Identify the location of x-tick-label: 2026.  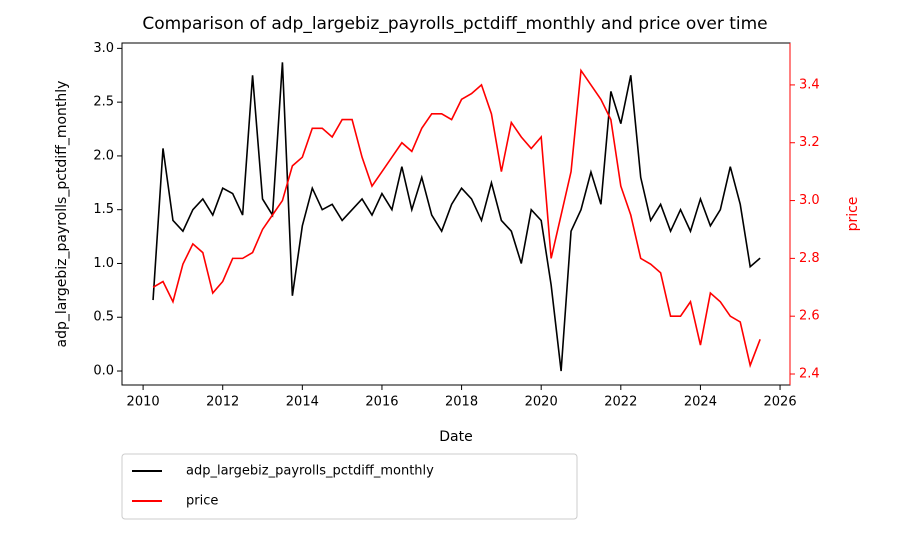
(780, 402).